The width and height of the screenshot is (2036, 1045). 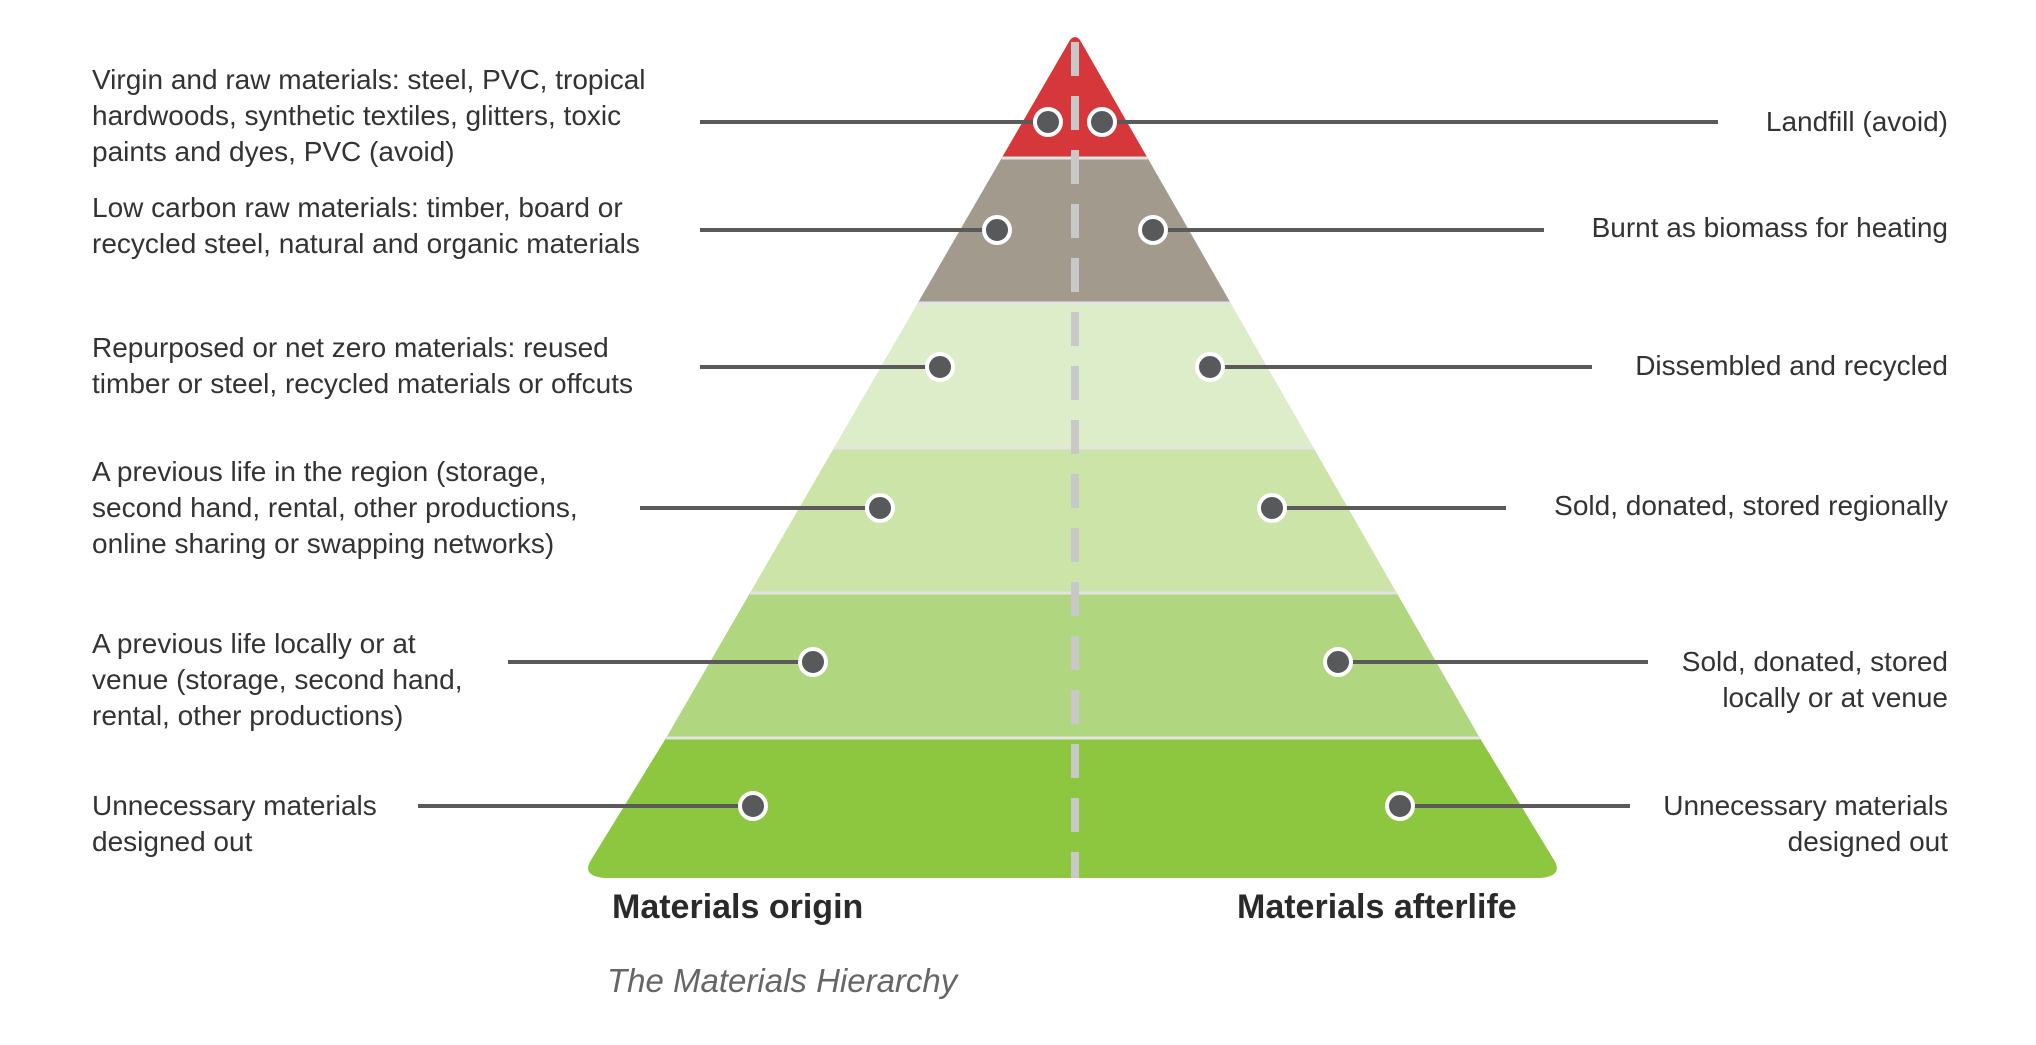 What do you see at coordinates (738, 907) in the screenshot?
I see `materials-origin-title: Materials origin` at bounding box center [738, 907].